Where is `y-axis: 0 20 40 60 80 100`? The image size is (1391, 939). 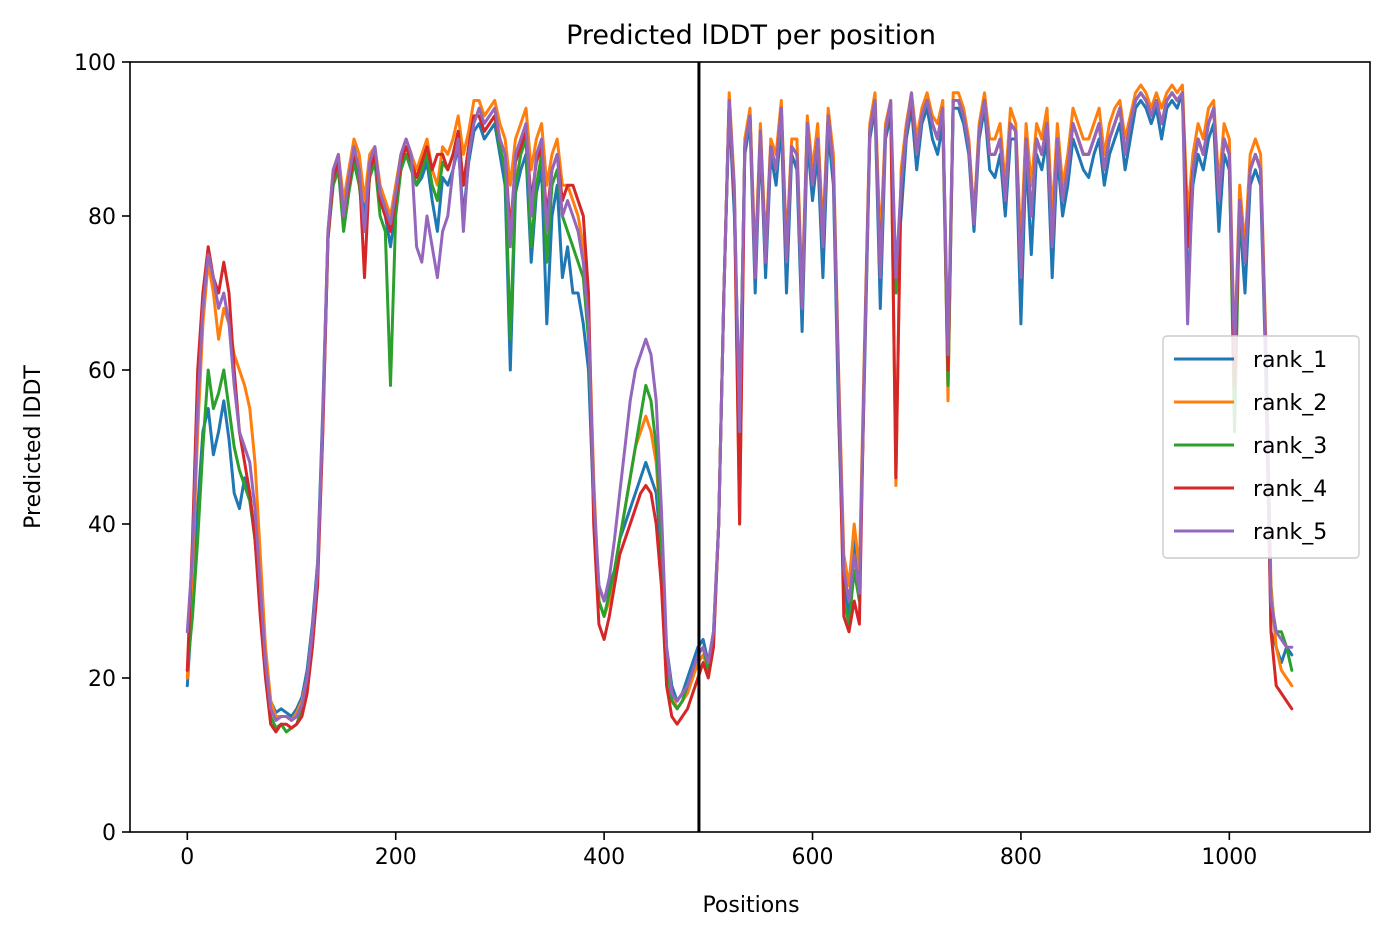 y-axis: 0 20 40 60 80 100 is located at coordinates (102, 448).